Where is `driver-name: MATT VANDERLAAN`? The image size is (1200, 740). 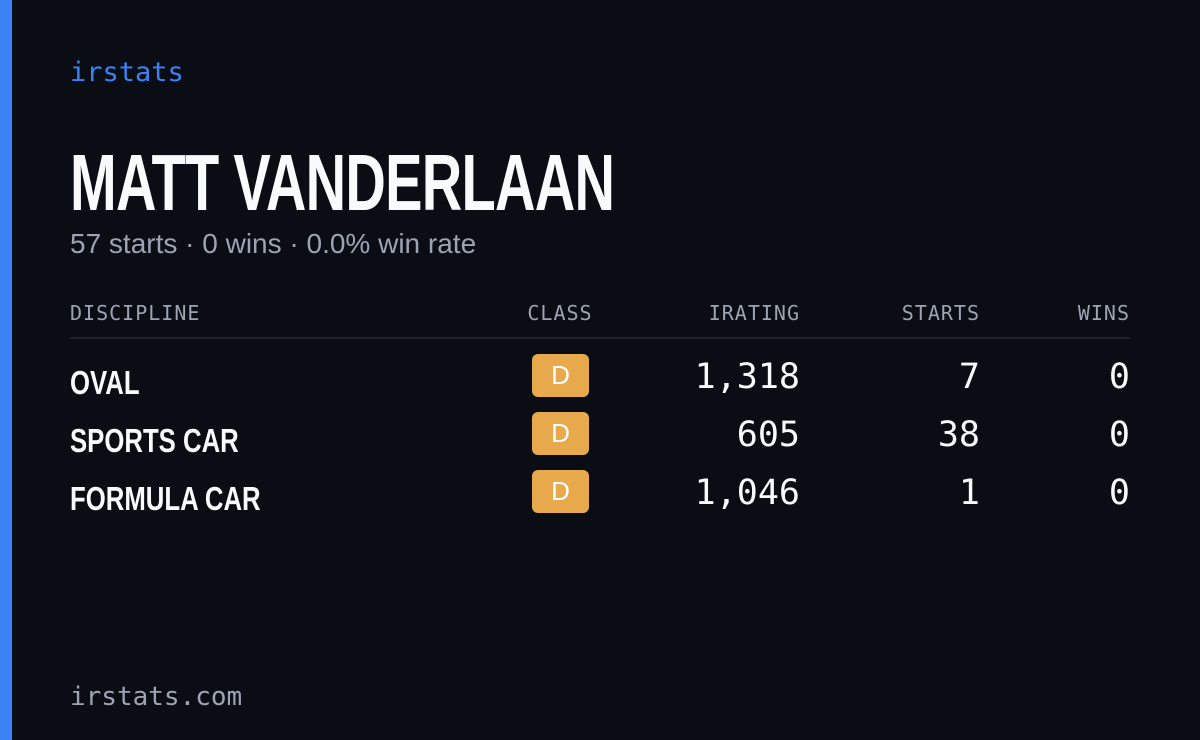
driver-name: MATT VANDERLAAN is located at coordinates (342, 182).